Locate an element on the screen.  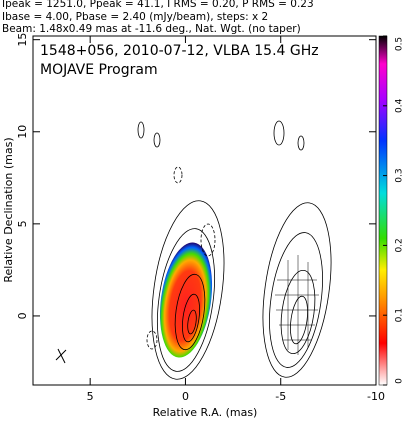
y-tick-label: 10 is located at coordinates (22, 132).